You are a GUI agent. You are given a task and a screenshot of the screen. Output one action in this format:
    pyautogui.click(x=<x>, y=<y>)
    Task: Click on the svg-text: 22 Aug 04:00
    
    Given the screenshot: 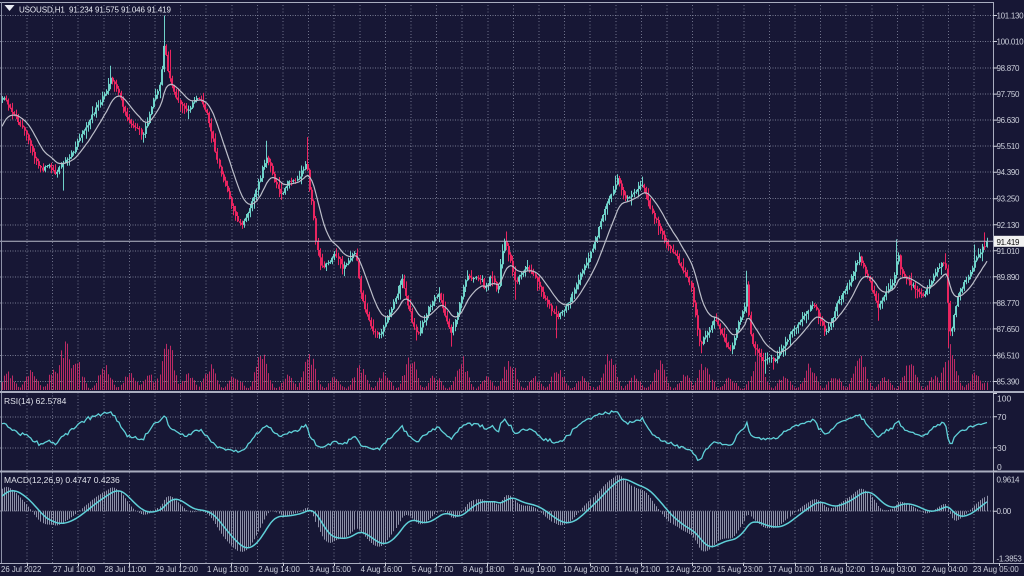 What is the action you would take?
    pyautogui.click(x=945, y=569)
    